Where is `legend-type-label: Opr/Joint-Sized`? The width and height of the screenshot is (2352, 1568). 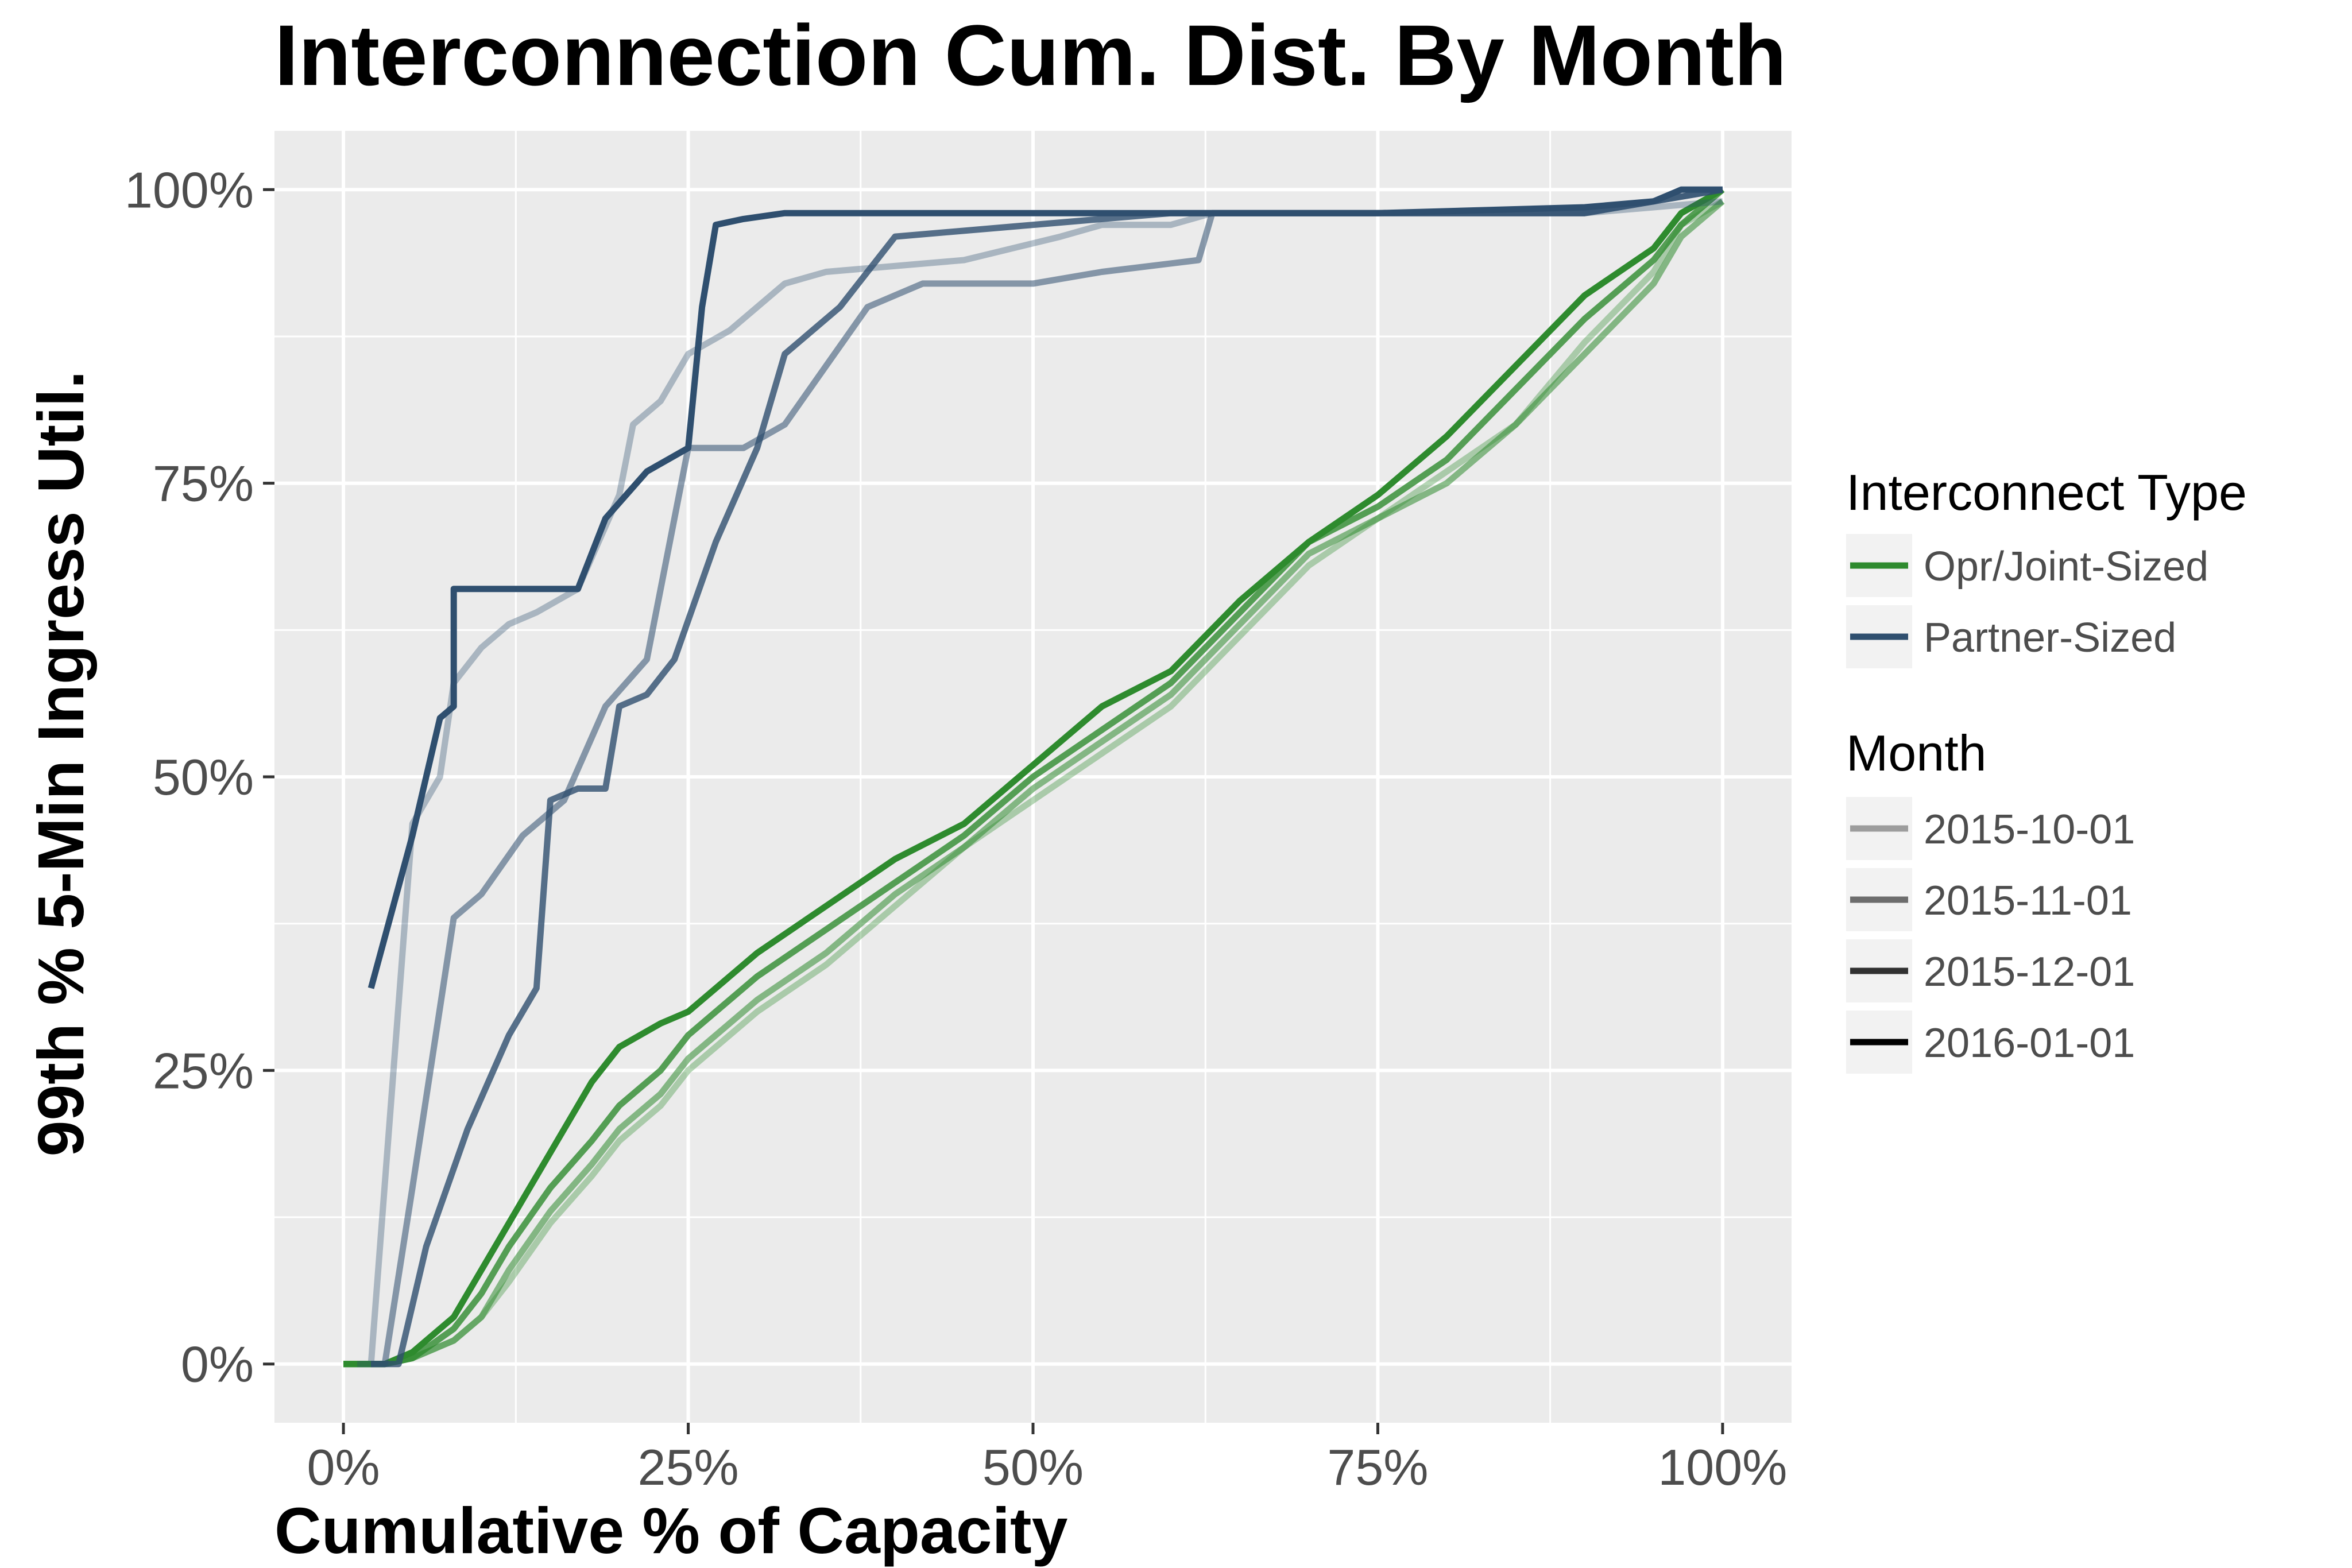 legend-type-label: Opr/Joint-Sized is located at coordinates (2066, 567).